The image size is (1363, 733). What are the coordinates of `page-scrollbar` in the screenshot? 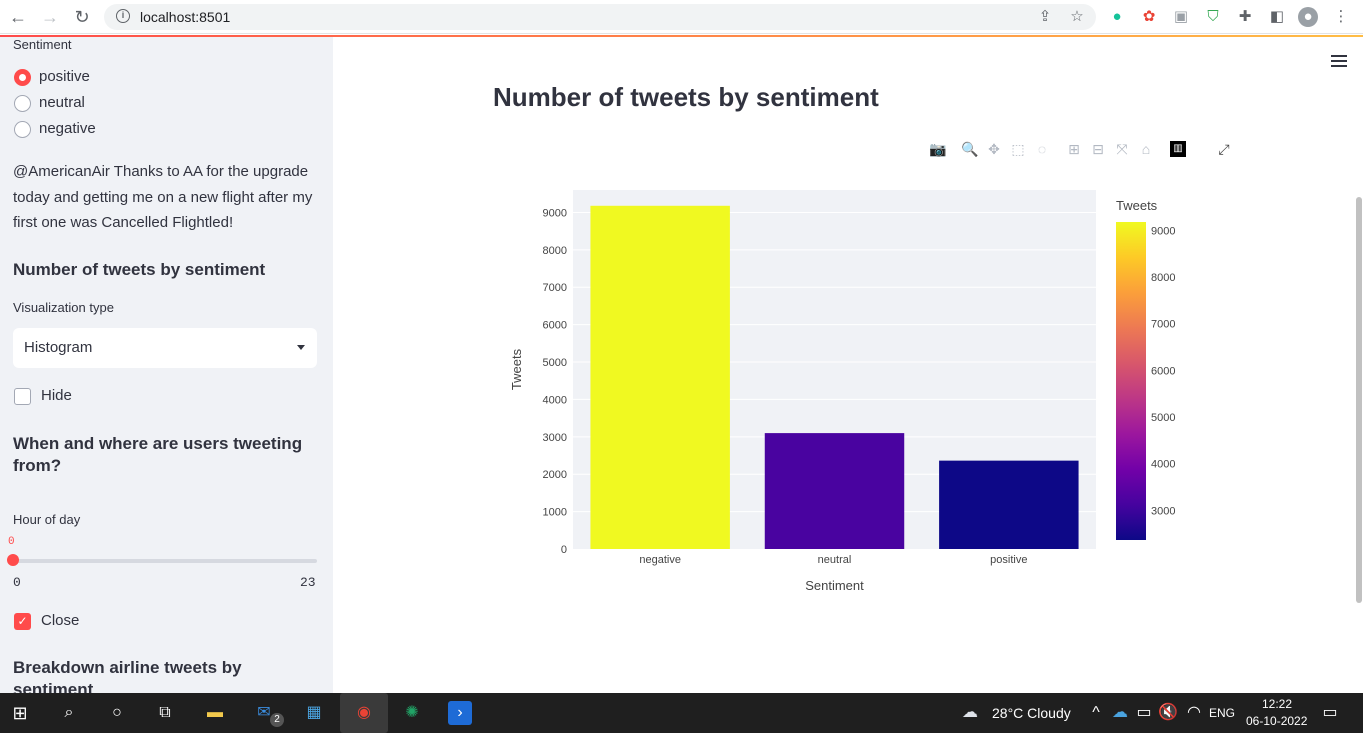 It's located at (1359, 400).